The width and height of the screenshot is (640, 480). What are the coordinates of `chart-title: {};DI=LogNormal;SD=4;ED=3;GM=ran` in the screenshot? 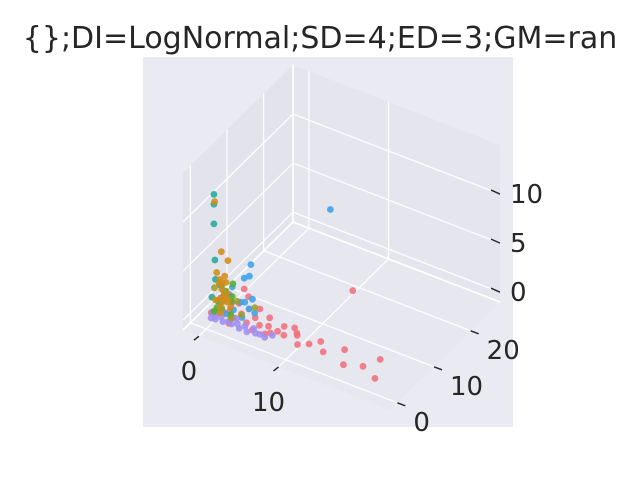 It's located at (320, 38).